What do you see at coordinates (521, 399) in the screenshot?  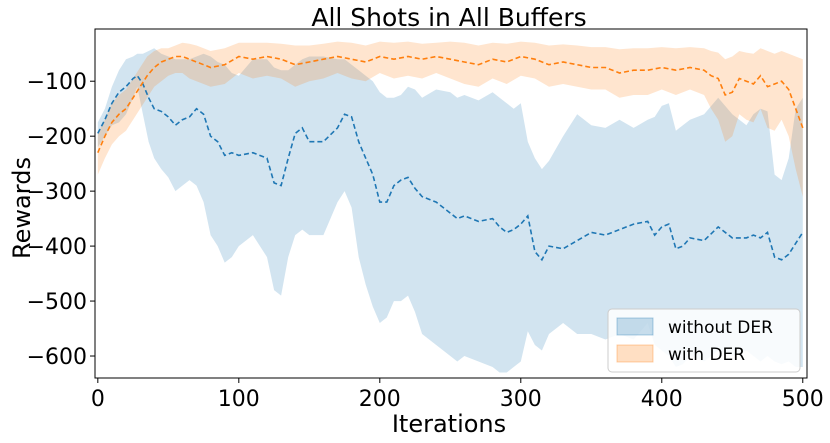 I see `x-tick-label-300: 300` at bounding box center [521, 399].